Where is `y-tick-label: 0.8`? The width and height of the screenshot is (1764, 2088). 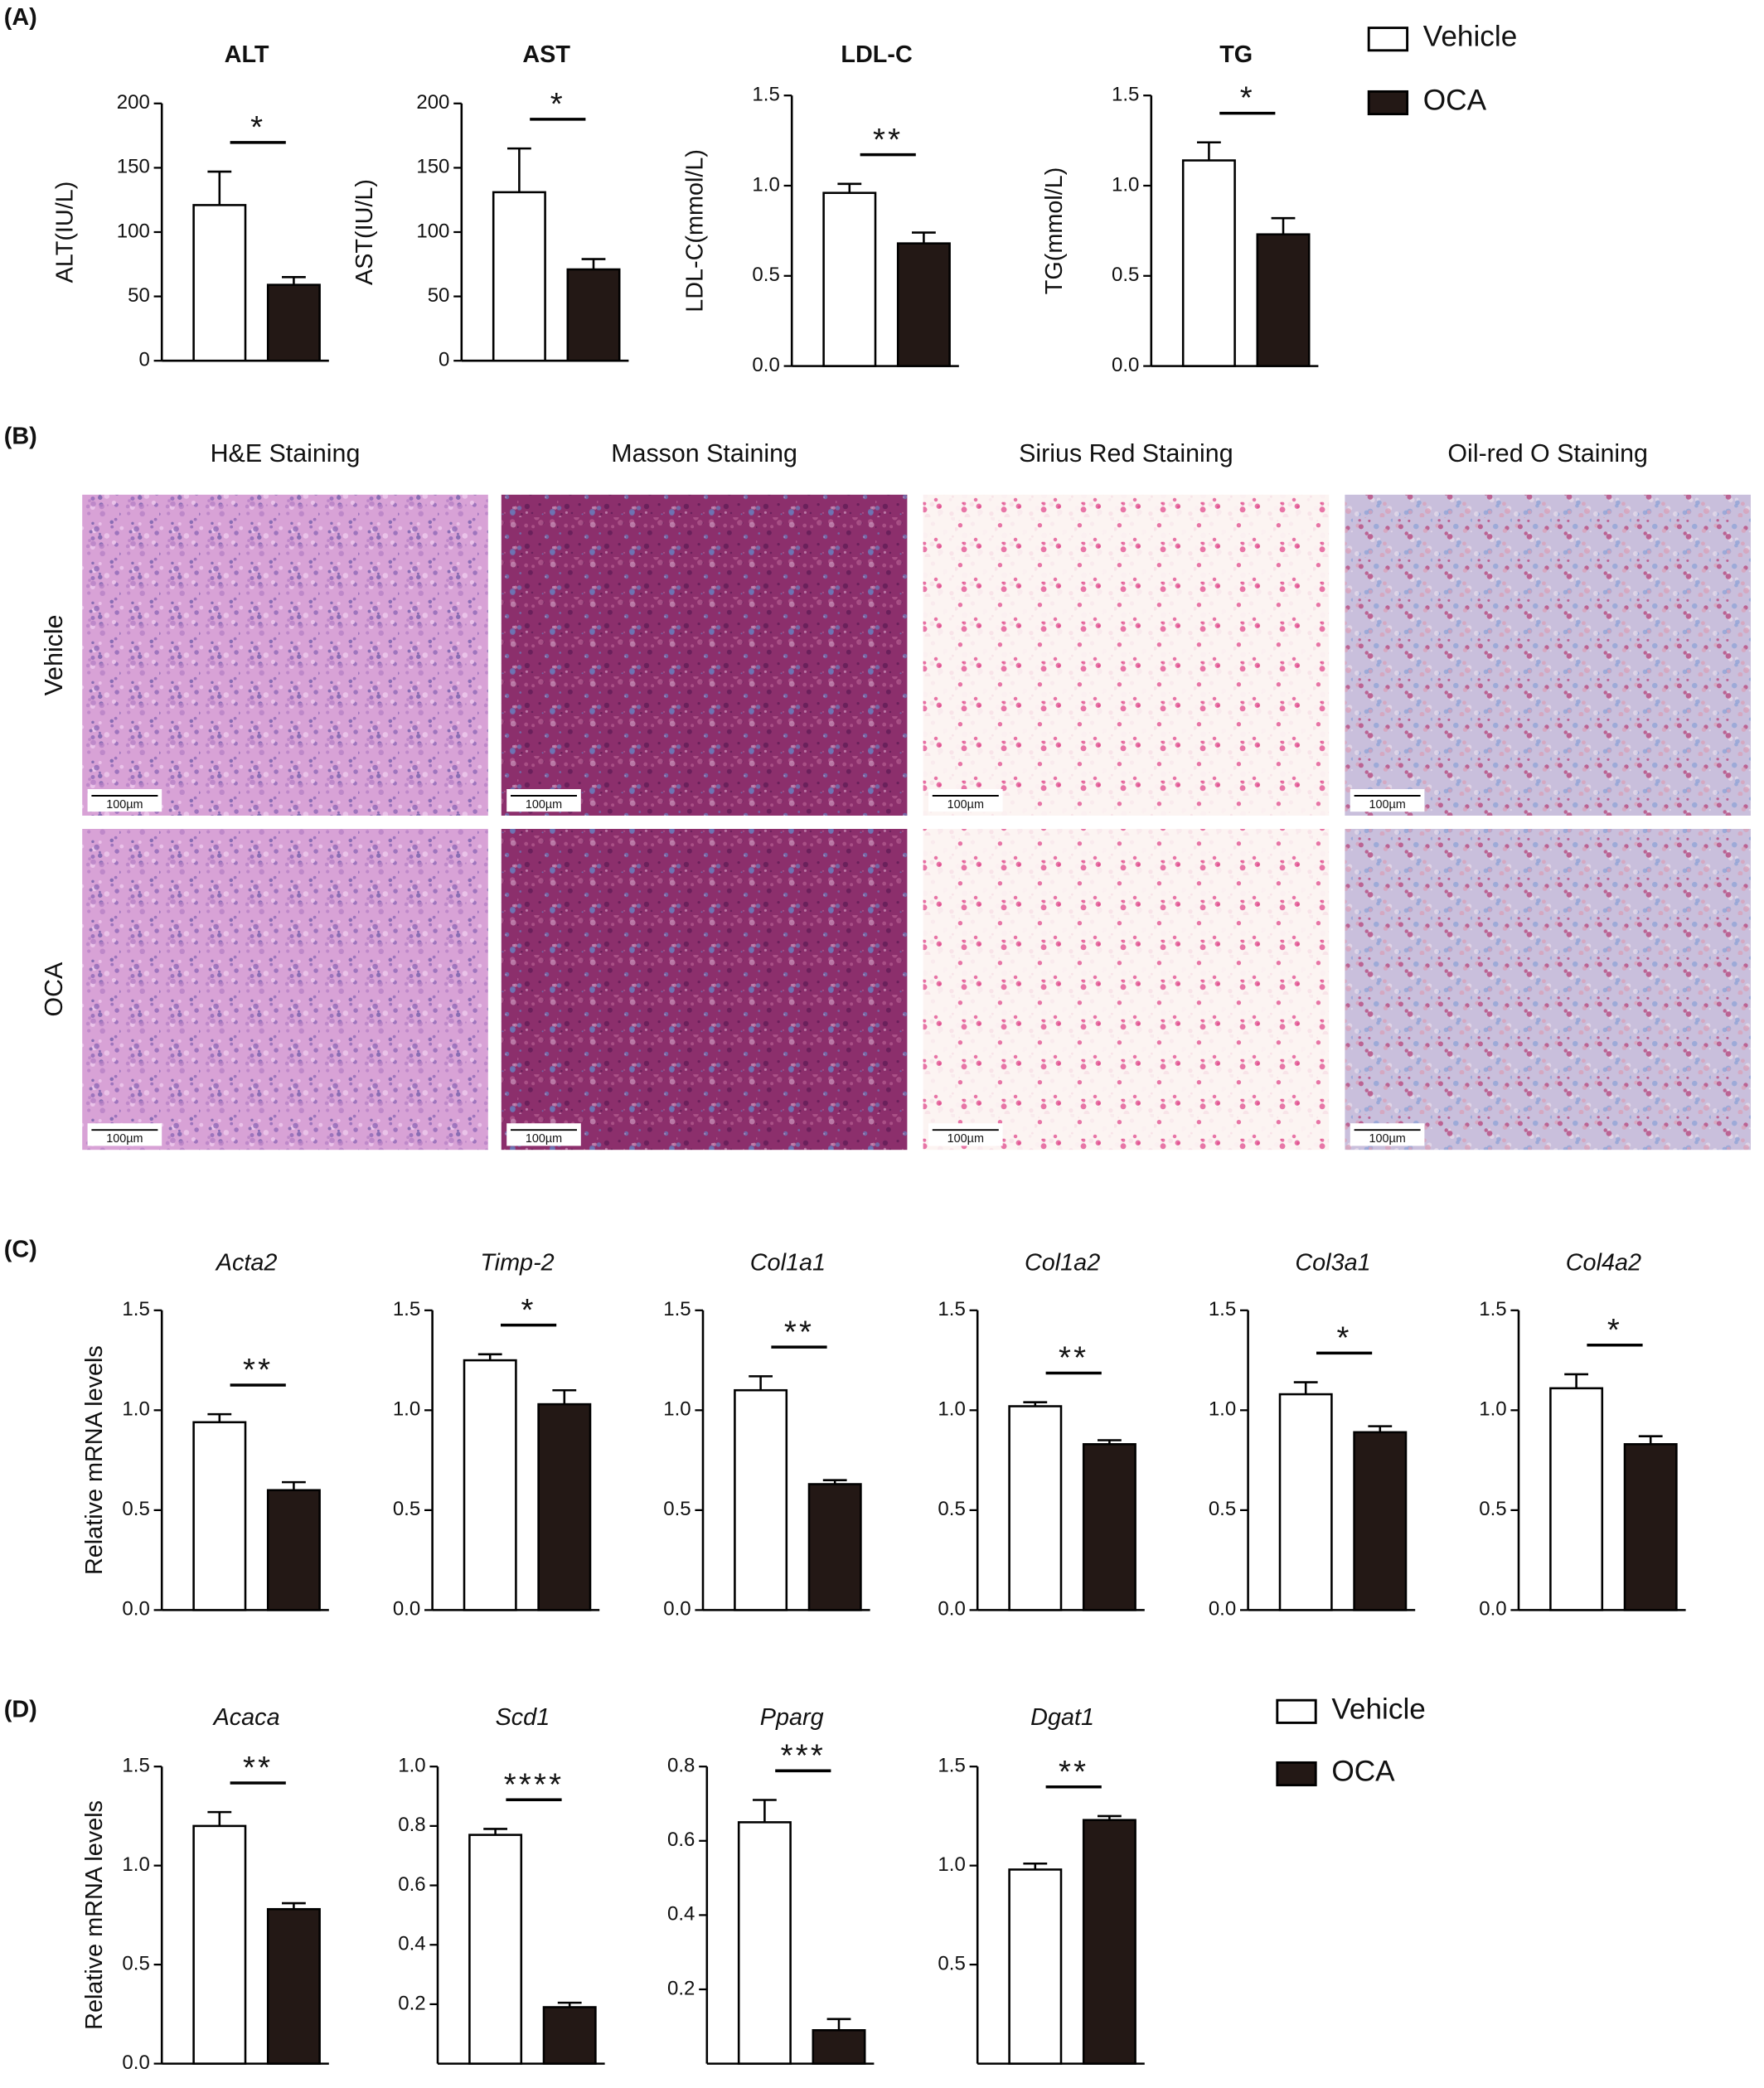 y-tick-label: 0.8 is located at coordinates (681, 1766).